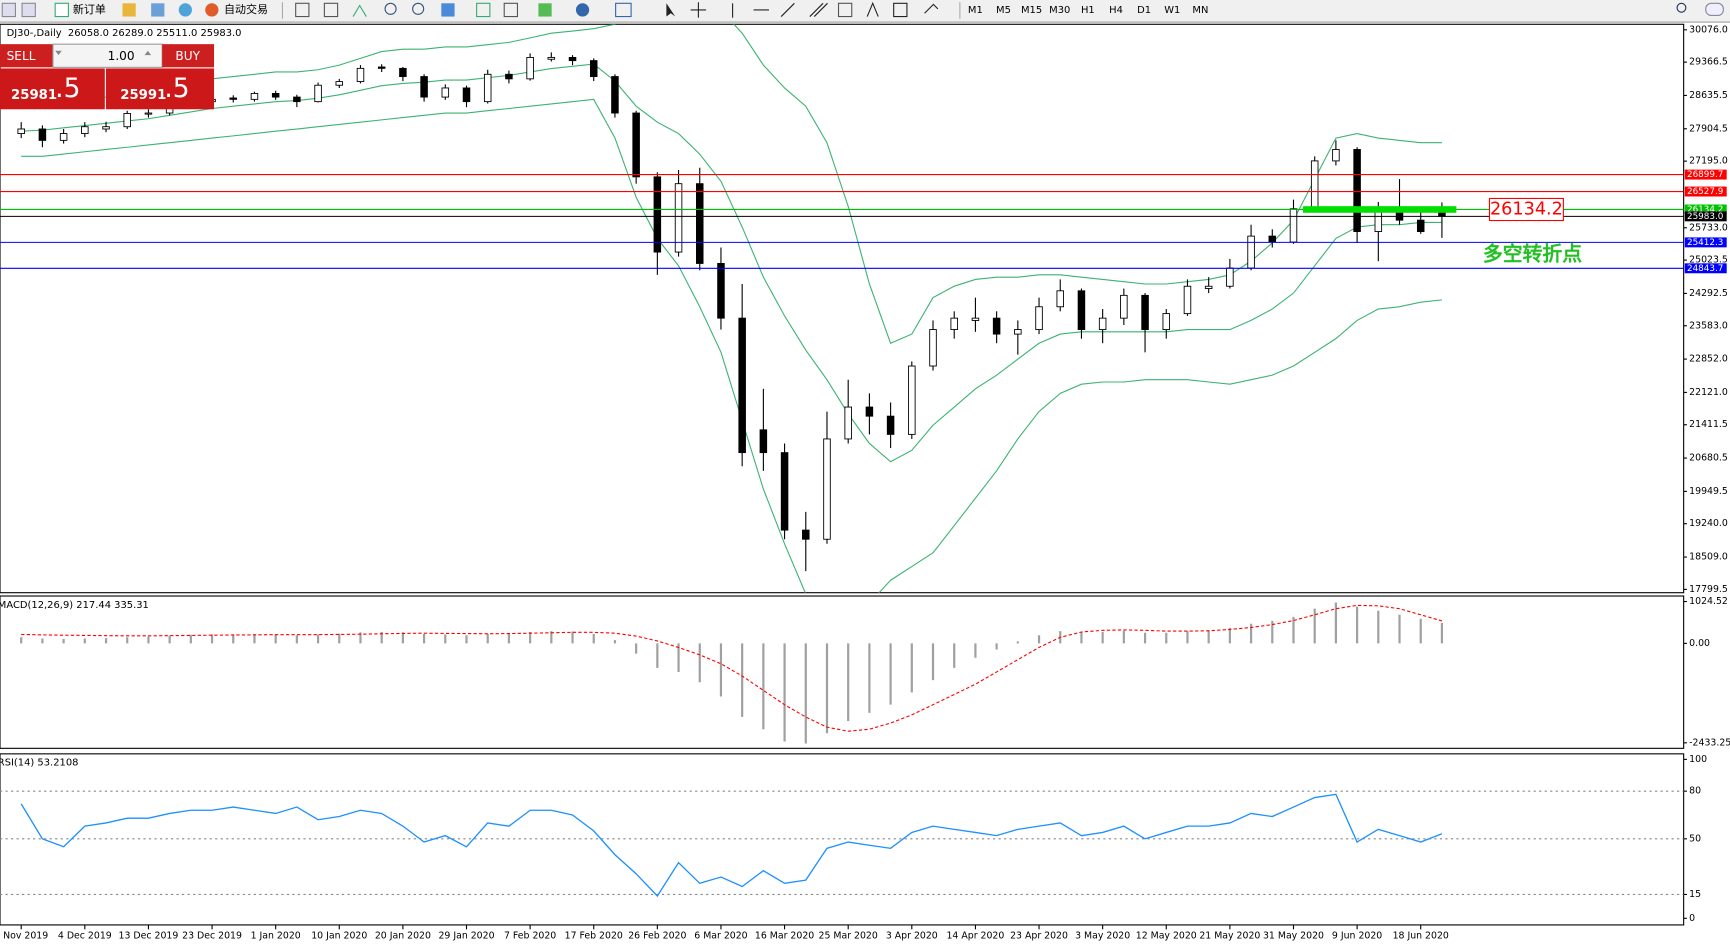 This screenshot has height=947, width=1730. Describe the element at coordinates (731, 845) in the screenshot. I see `rsi-line` at that location.